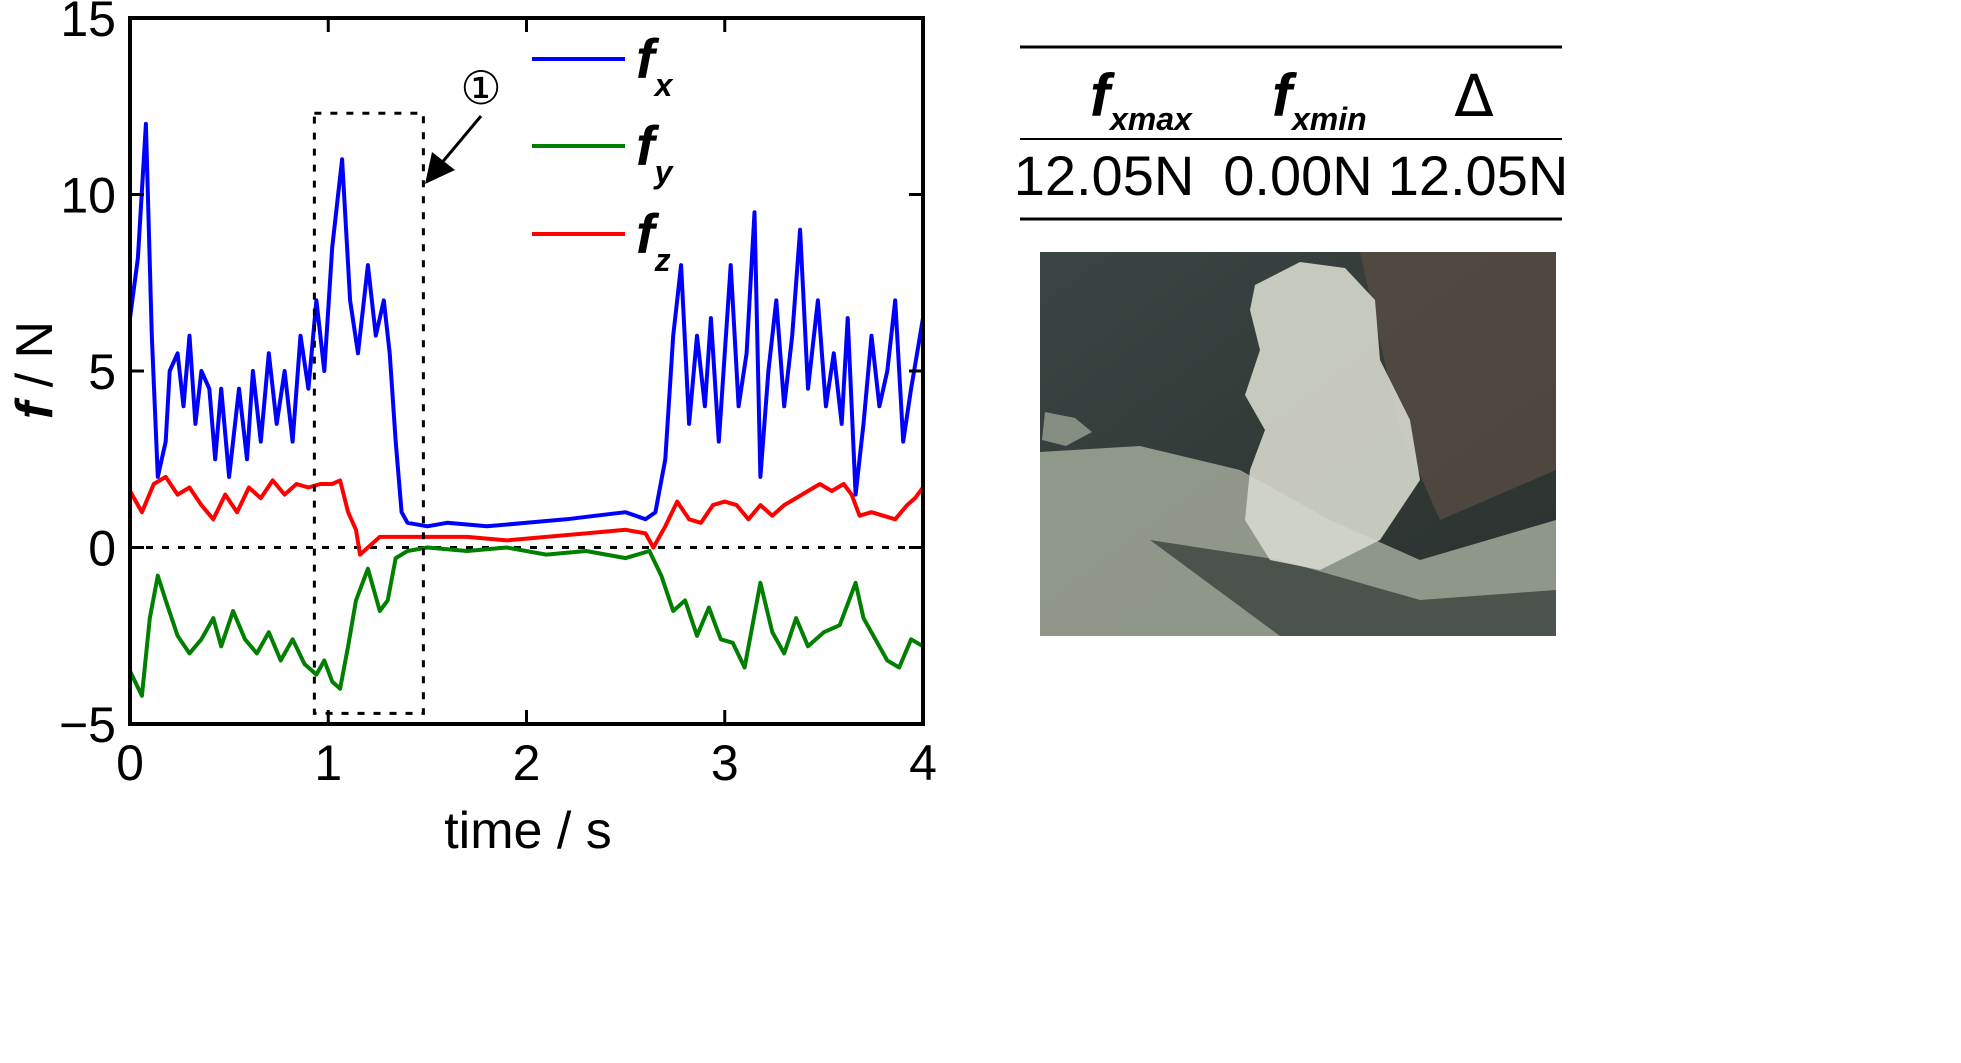 The height and width of the screenshot is (1063, 1961). I want to click on y-axis-unit: / N, so click(35, 361).